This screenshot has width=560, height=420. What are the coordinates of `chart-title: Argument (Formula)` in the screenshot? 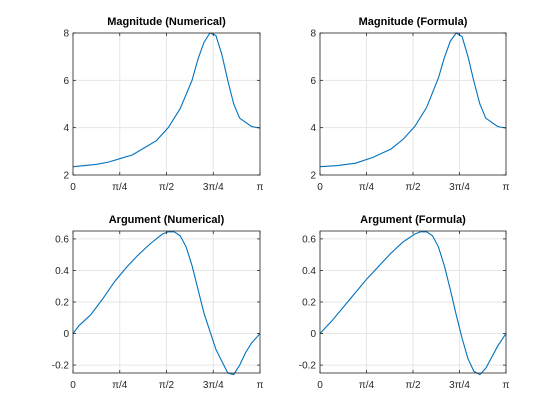 It's located at (413, 220).